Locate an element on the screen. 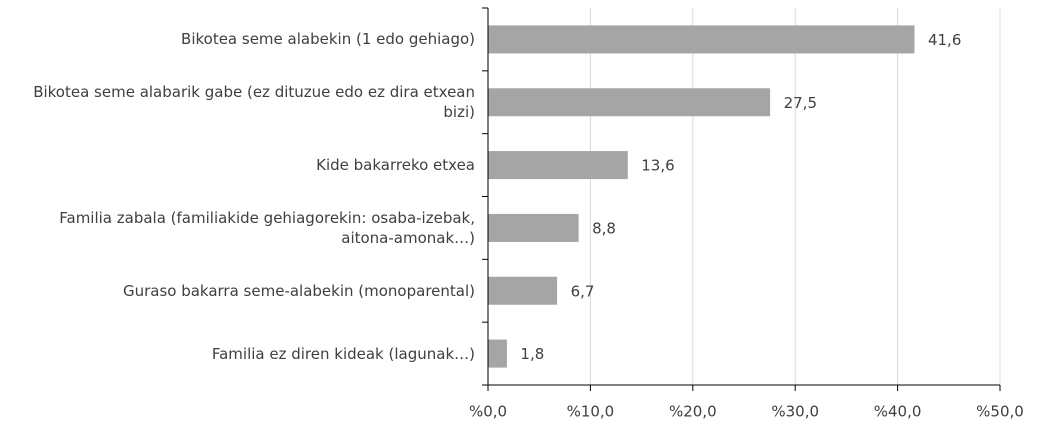  y-tick-label: Kide bakarreko etxea is located at coordinates (395, 165).